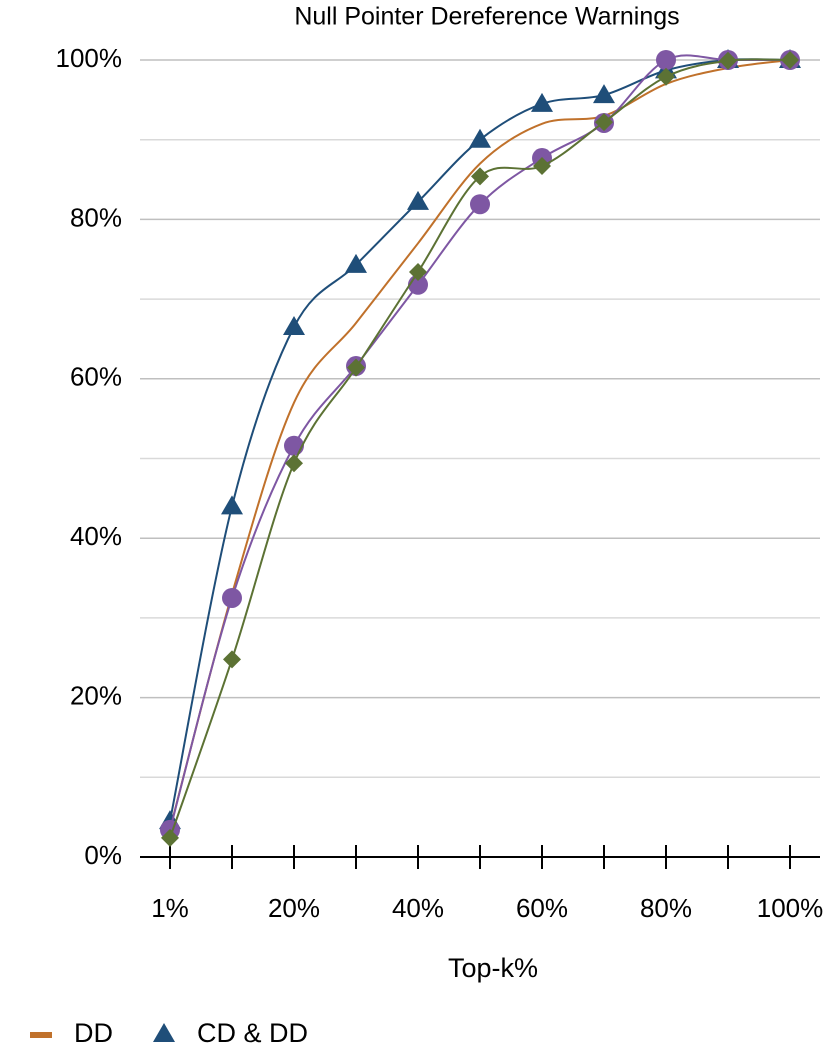  What do you see at coordinates (666, 908) in the screenshot?
I see `x-tick-label: 80%` at bounding box center [666, 908].